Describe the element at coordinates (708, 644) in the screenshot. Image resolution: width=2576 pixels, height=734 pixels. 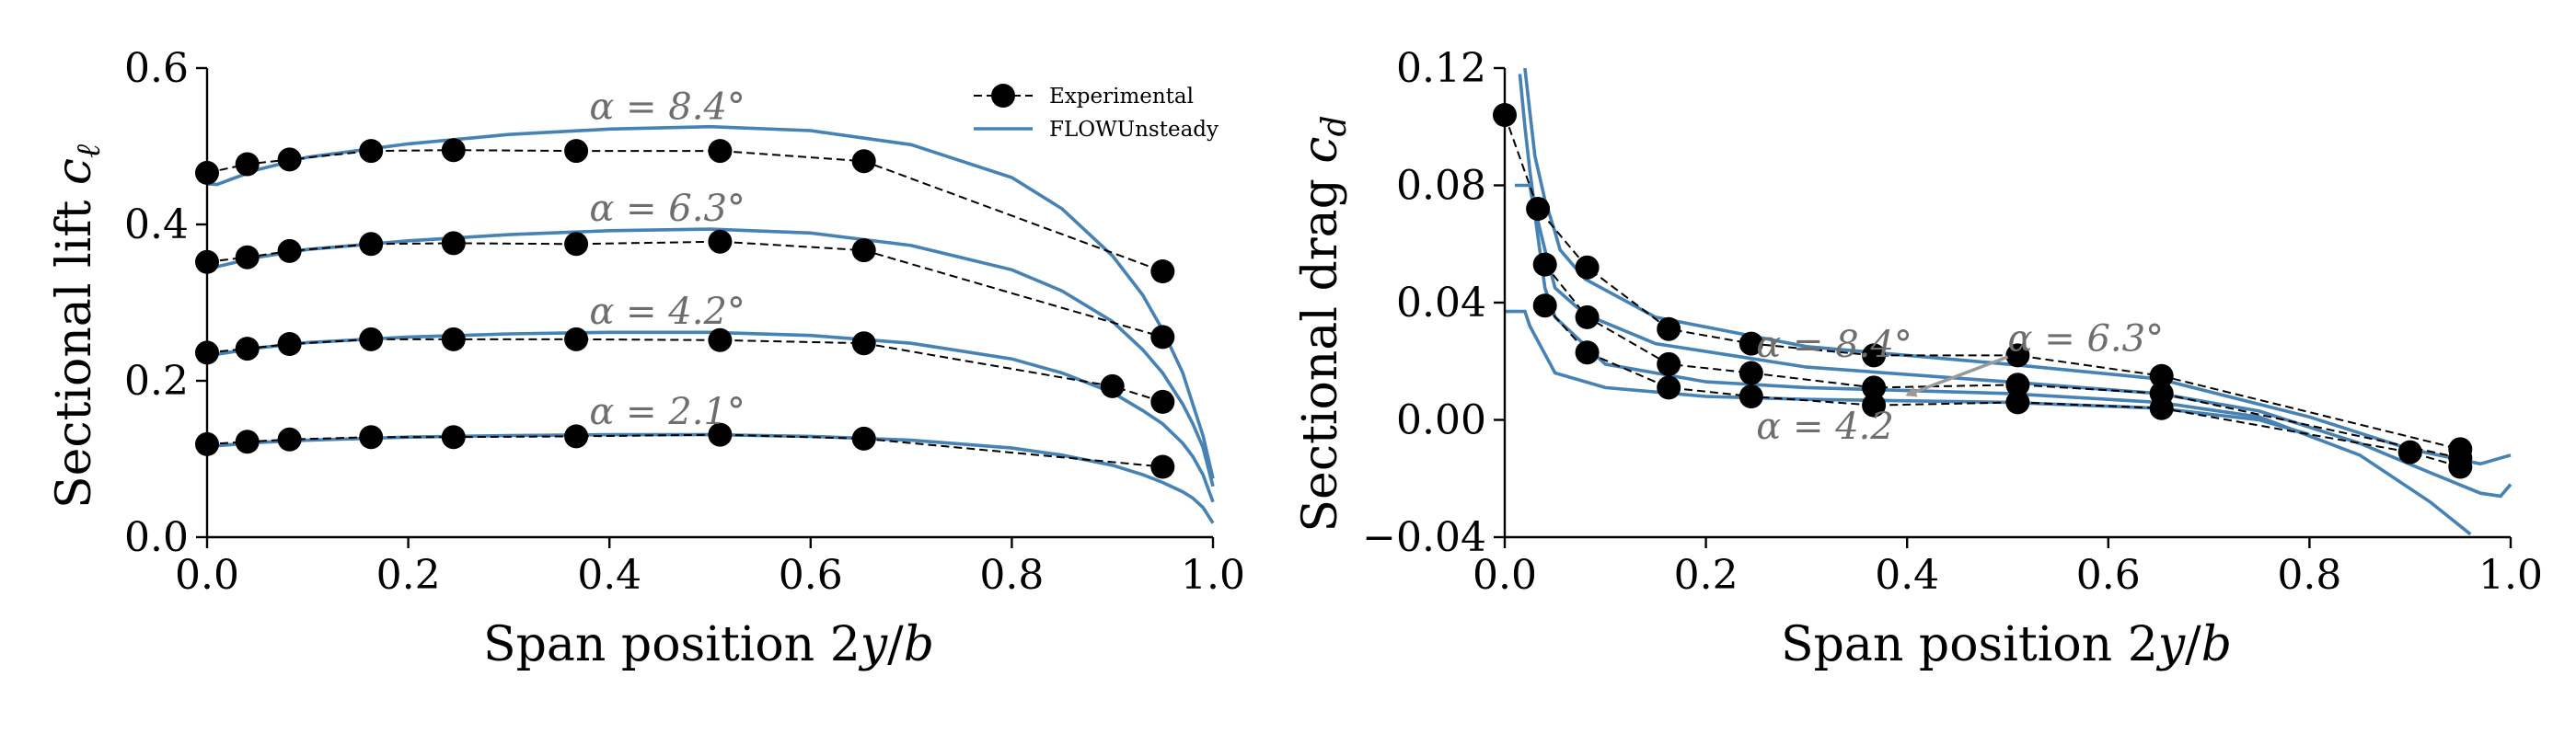
I see `lift-x-axis-label: Span position 2y/b` at that location.